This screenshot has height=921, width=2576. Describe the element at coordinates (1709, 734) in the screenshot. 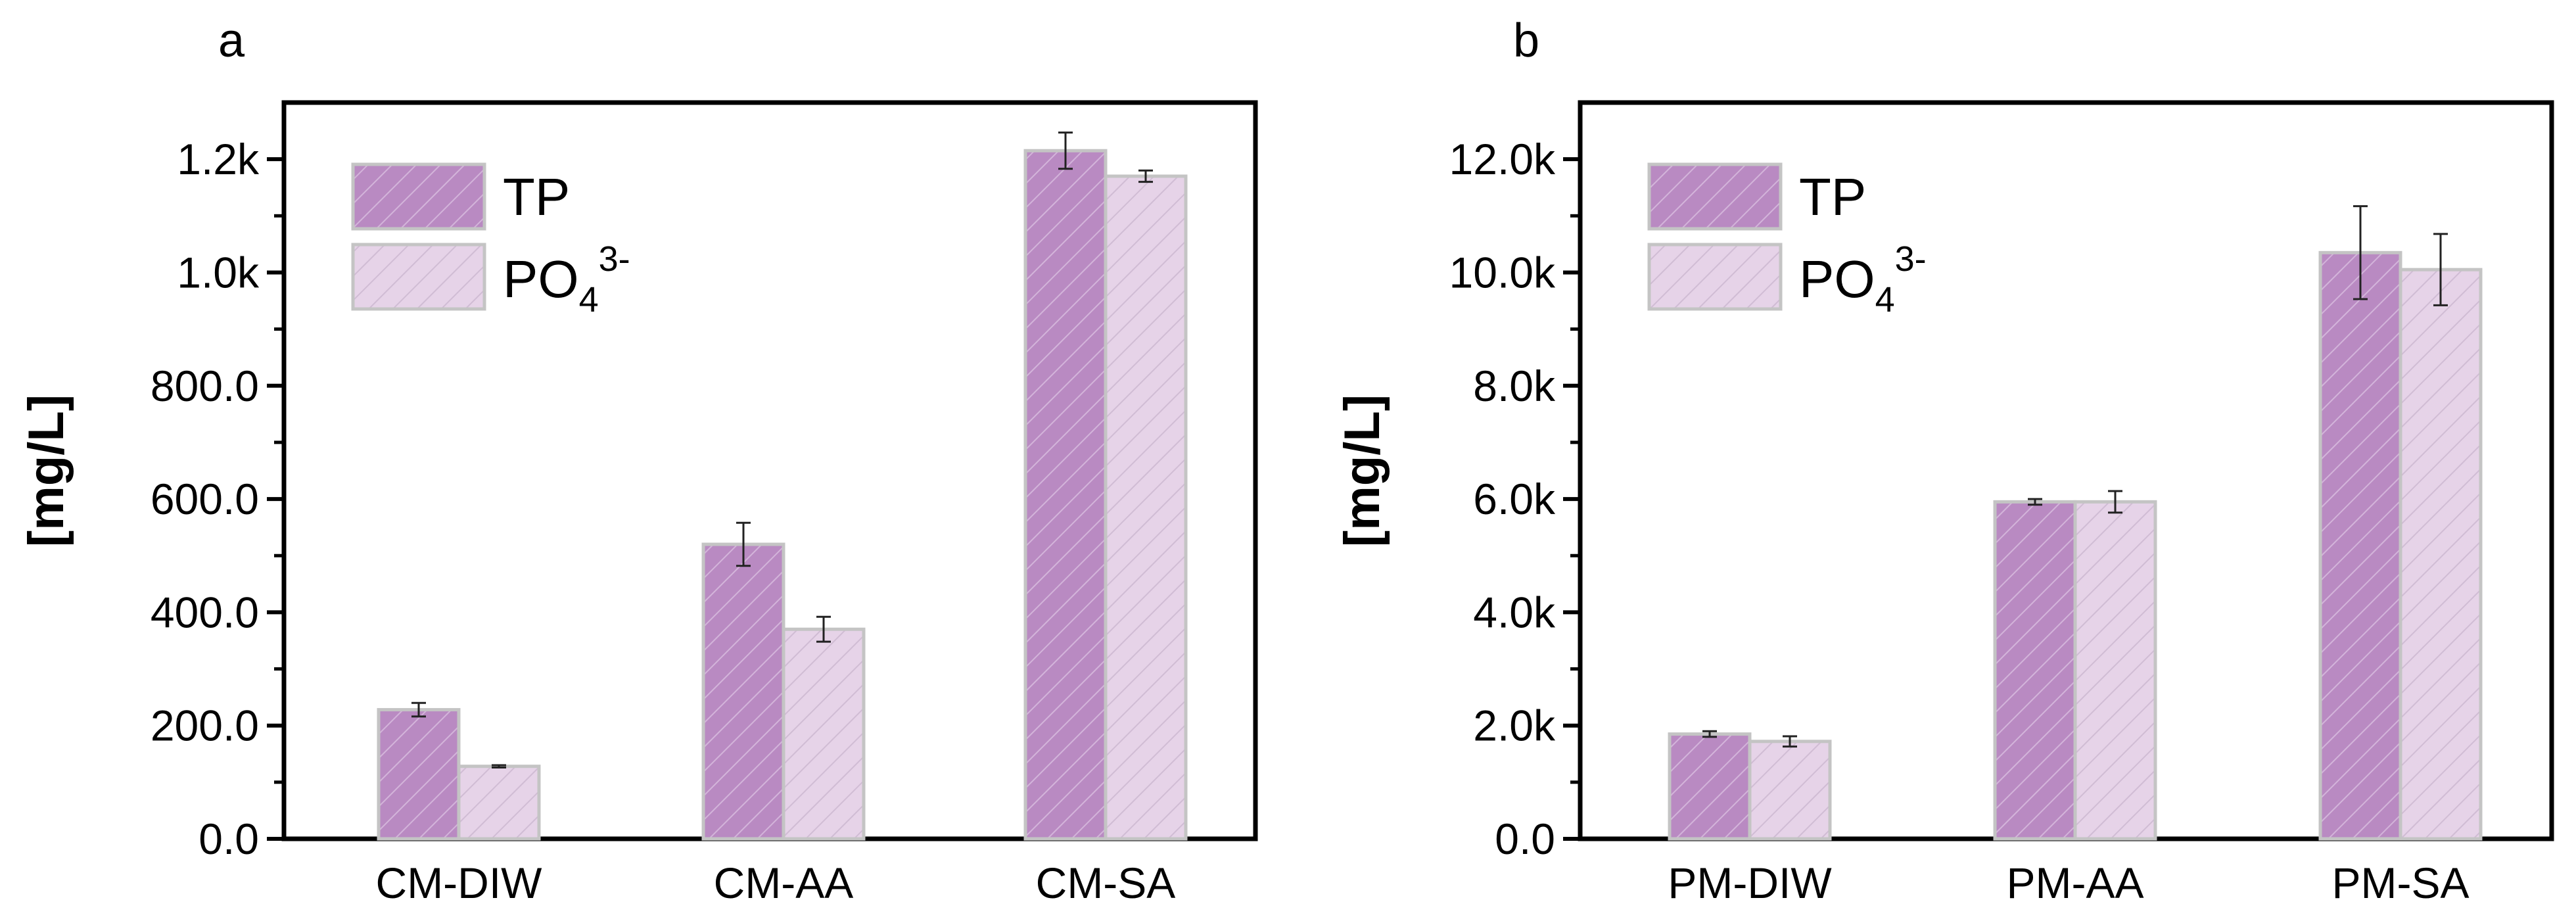

I see `error-bar-tp-pm-diw` at that location.